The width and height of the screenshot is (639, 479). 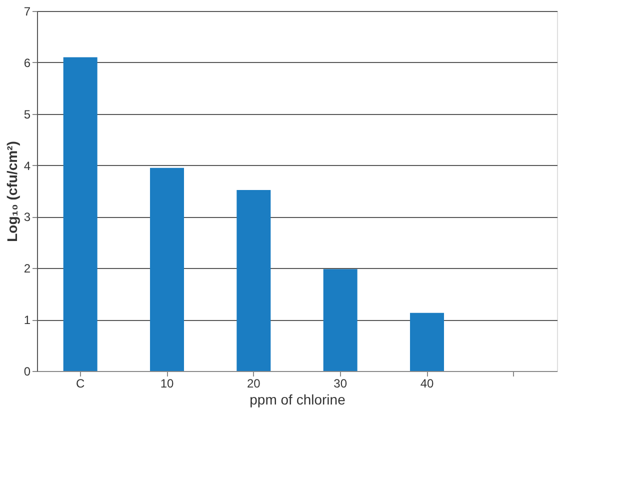 What do you see at coordinates (27, 371) in the screenshot?
I see `y-tick-label: 0` at bounding box center [27, 371].